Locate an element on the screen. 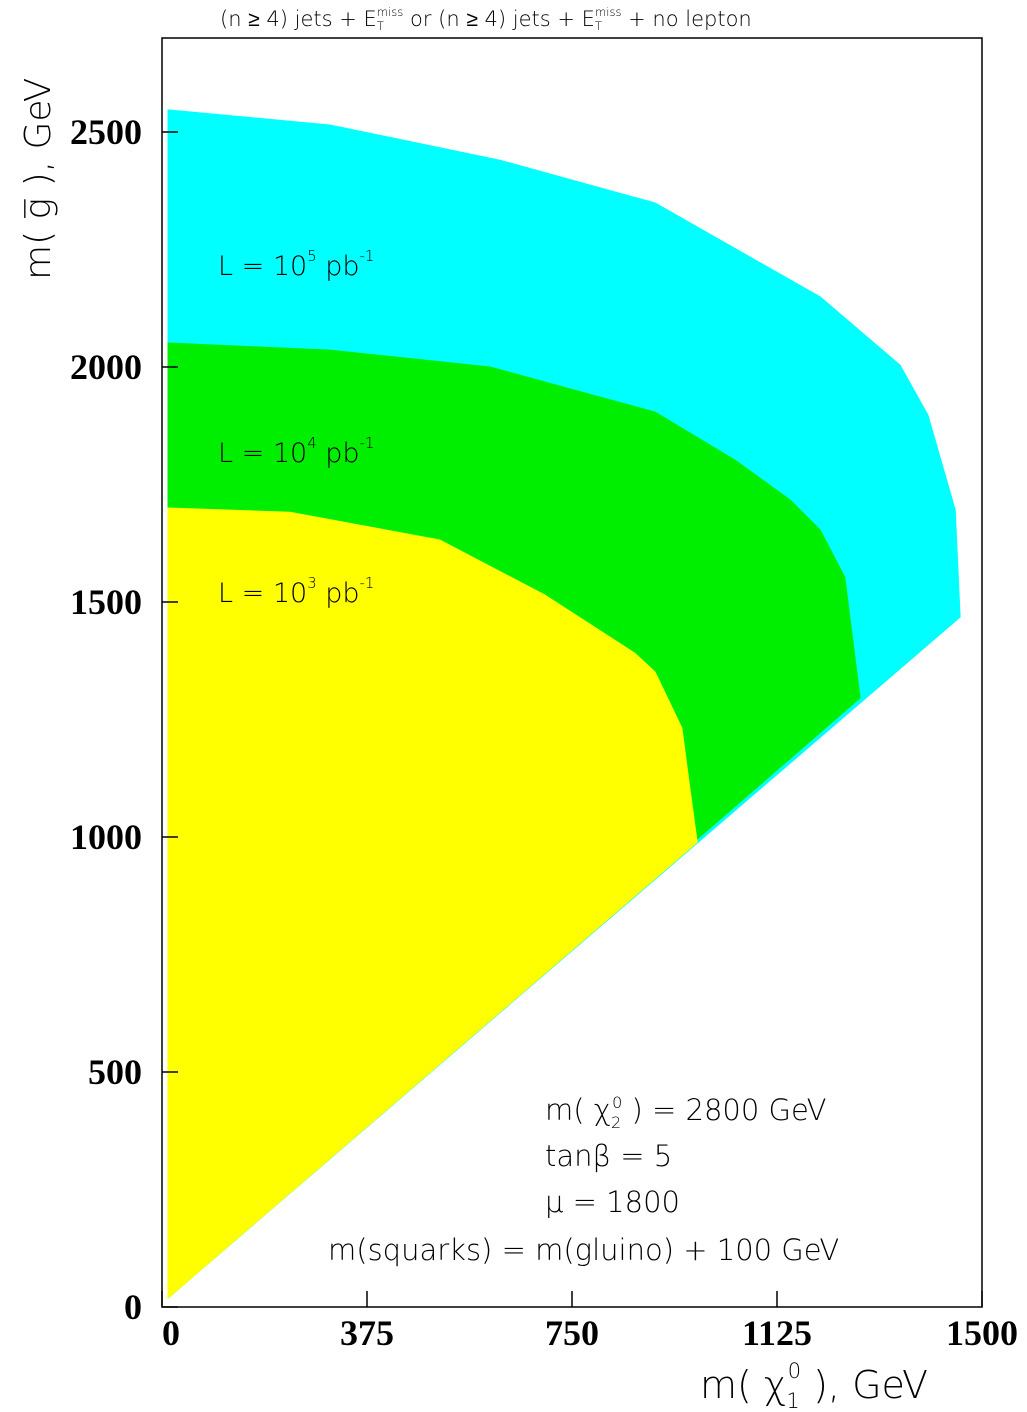  title-part: + no lepton is located at coordinates (686, 19).